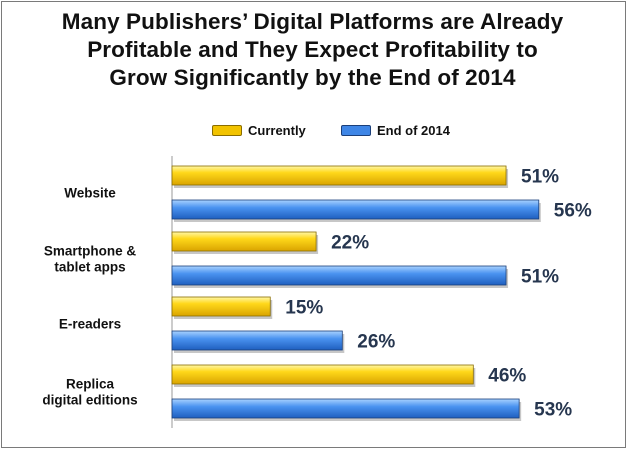 Image resolution: width=627 pixels, height=449 pixels. What do you see at coordinates (413, 130) in the screenshot?
I see `legend-label-end-of-2014: End of 2014` at bounding box center [413, 130].